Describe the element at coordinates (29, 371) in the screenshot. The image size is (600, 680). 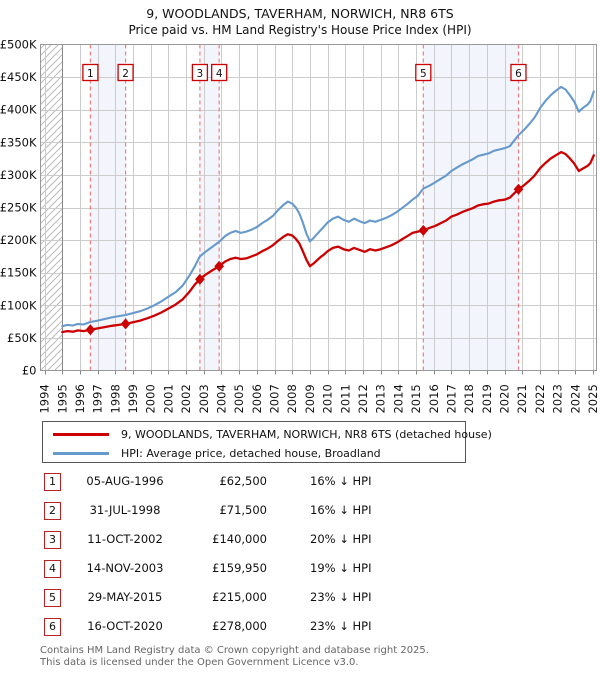
I see `y-tick-label: £0` at that location.